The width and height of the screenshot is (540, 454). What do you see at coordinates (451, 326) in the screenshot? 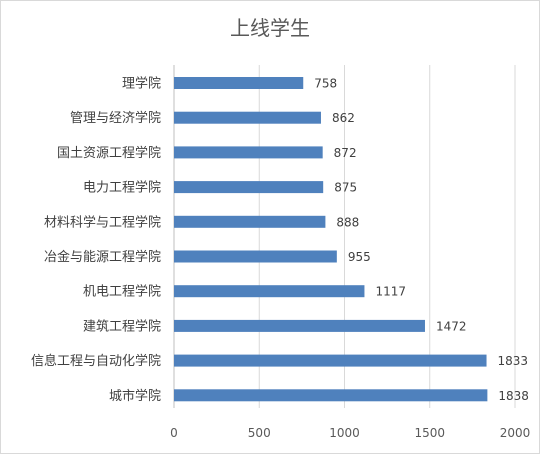
I see `data-label: 1472` at bounding box center [451, 326].